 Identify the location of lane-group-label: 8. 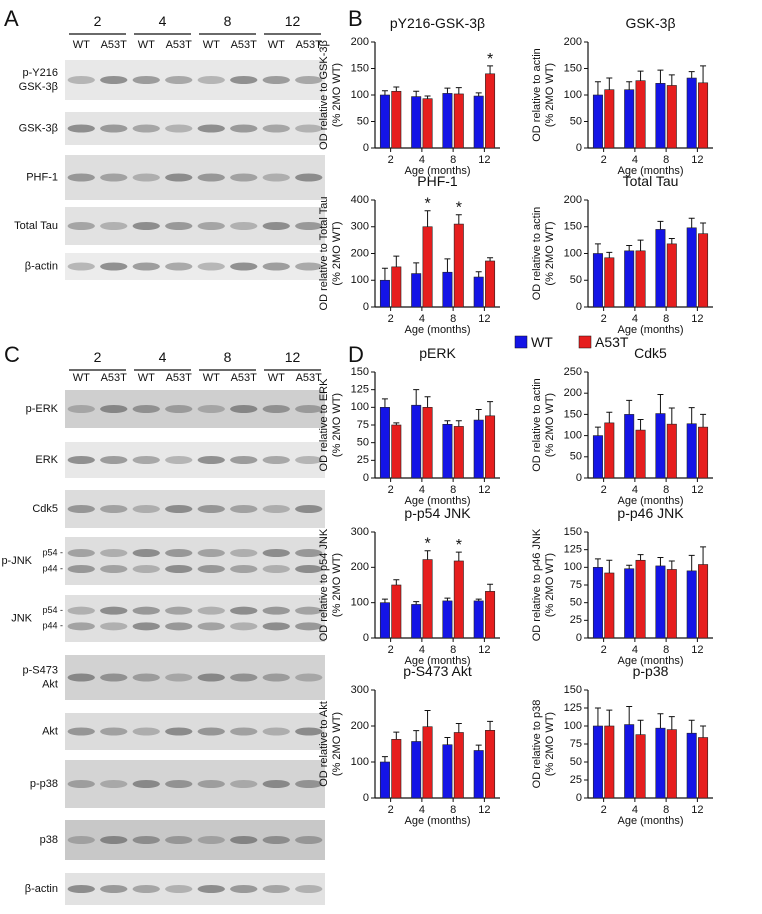
(228, 357).